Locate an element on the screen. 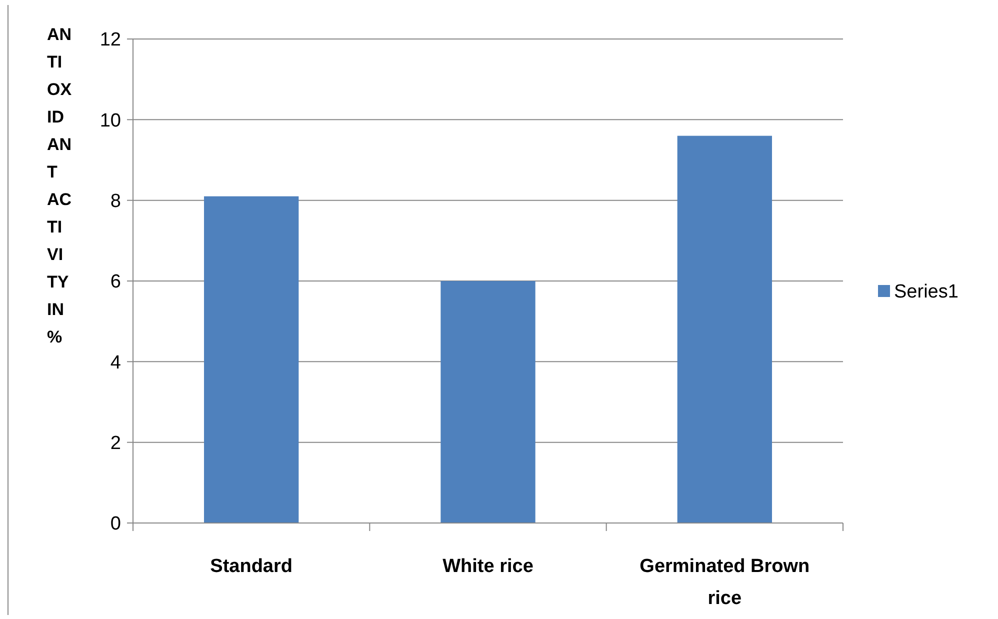  y-tick-label: 10 is located at coordinates (110, 121).